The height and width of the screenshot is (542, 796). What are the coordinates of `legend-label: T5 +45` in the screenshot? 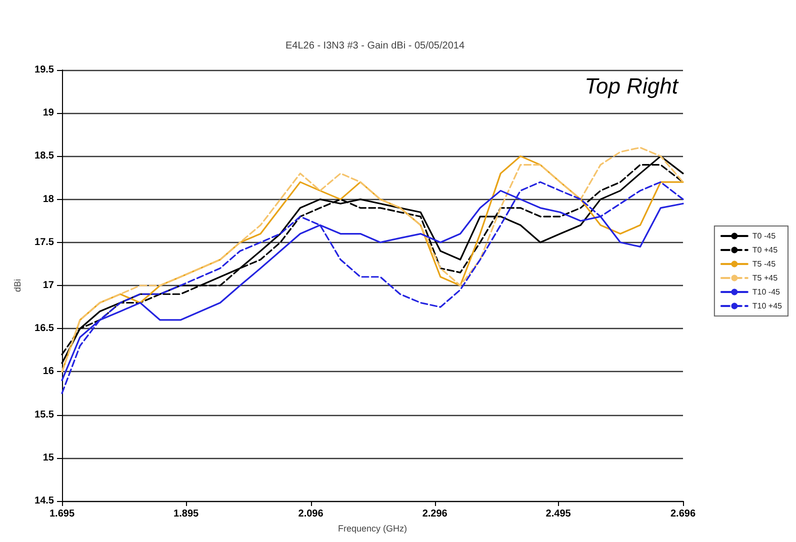 It's located at (765, 278).